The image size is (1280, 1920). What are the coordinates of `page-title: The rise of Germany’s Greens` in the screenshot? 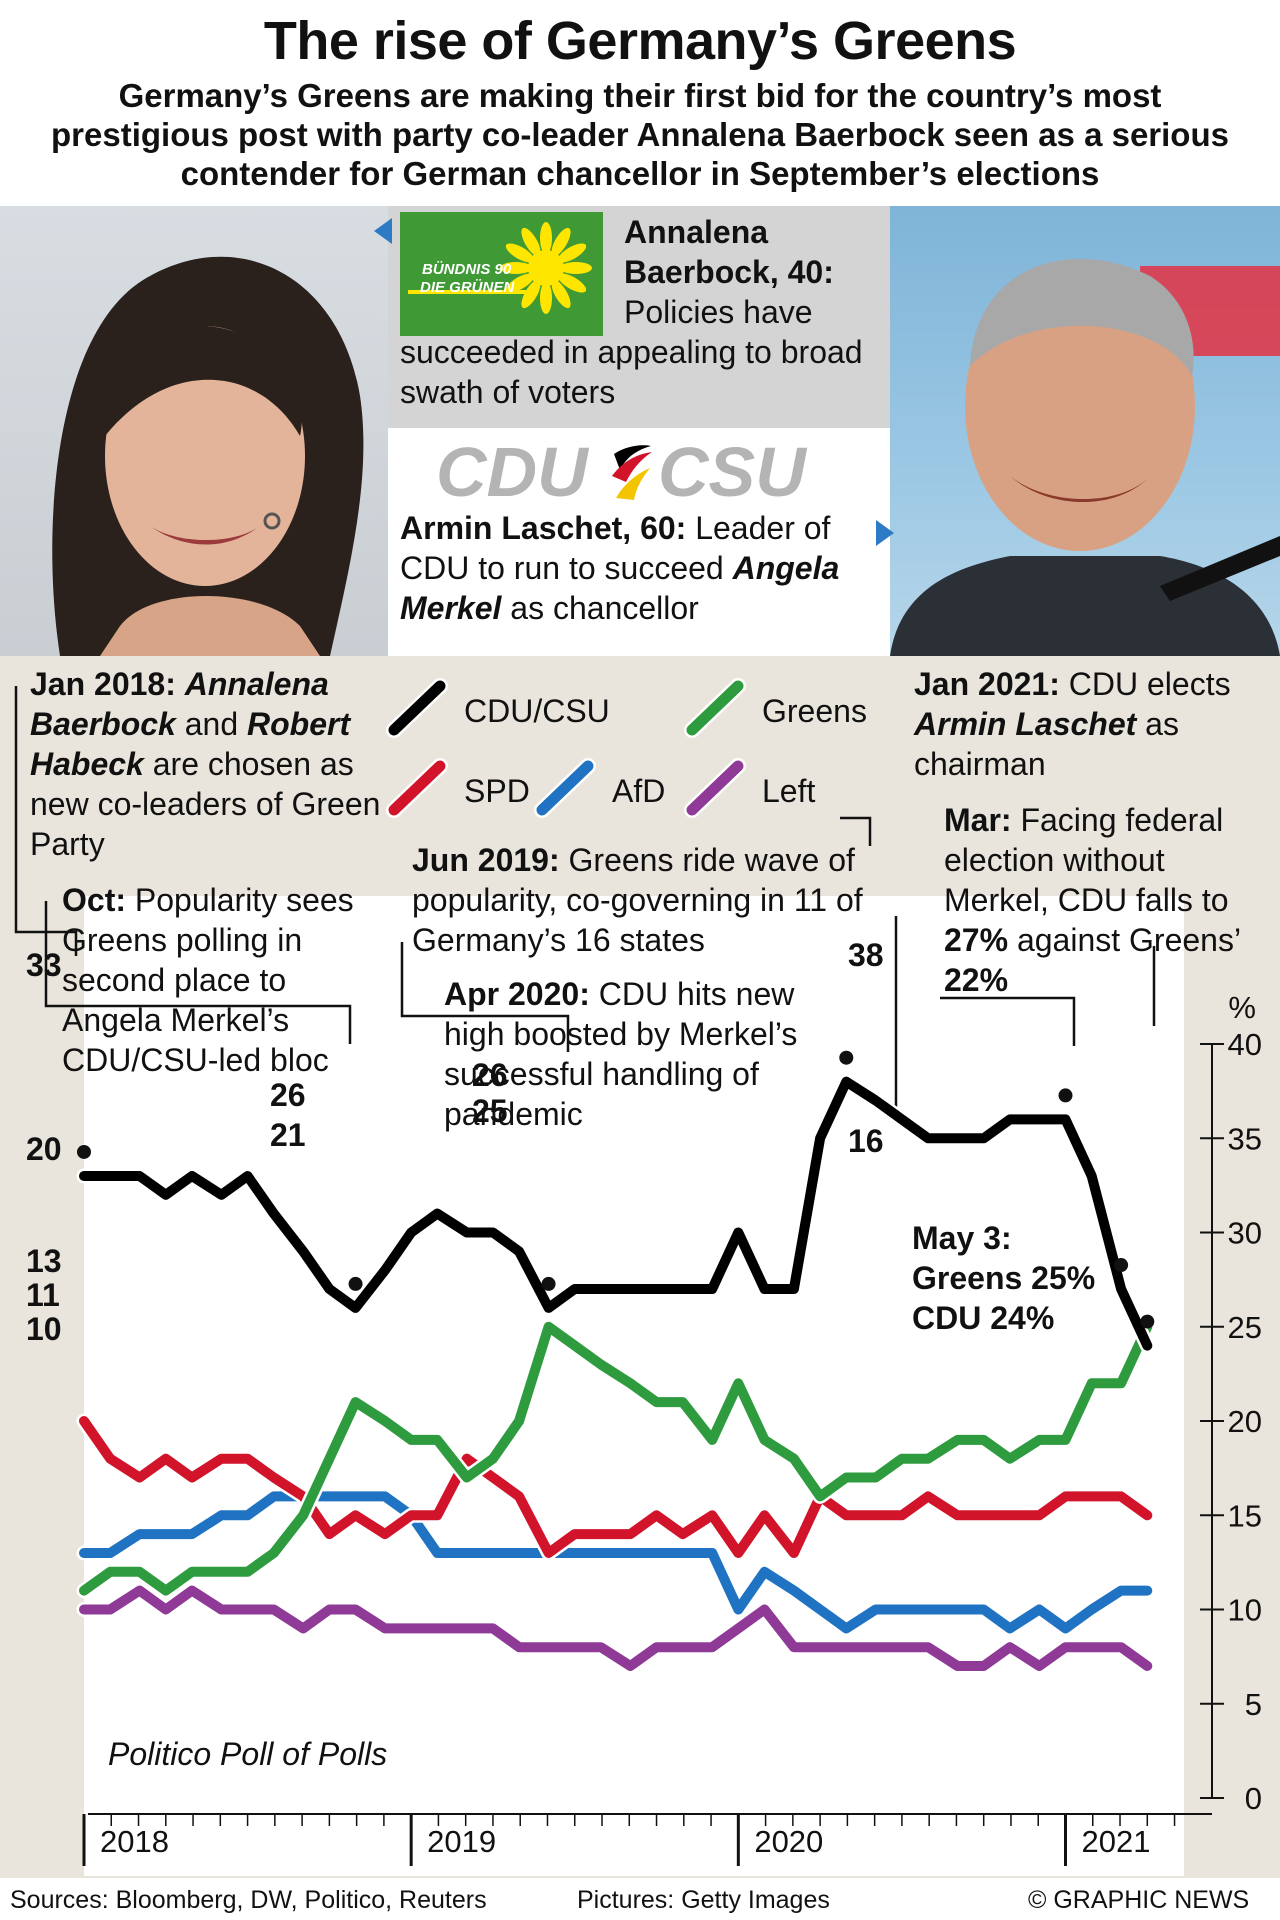 It's located at (640, 41).